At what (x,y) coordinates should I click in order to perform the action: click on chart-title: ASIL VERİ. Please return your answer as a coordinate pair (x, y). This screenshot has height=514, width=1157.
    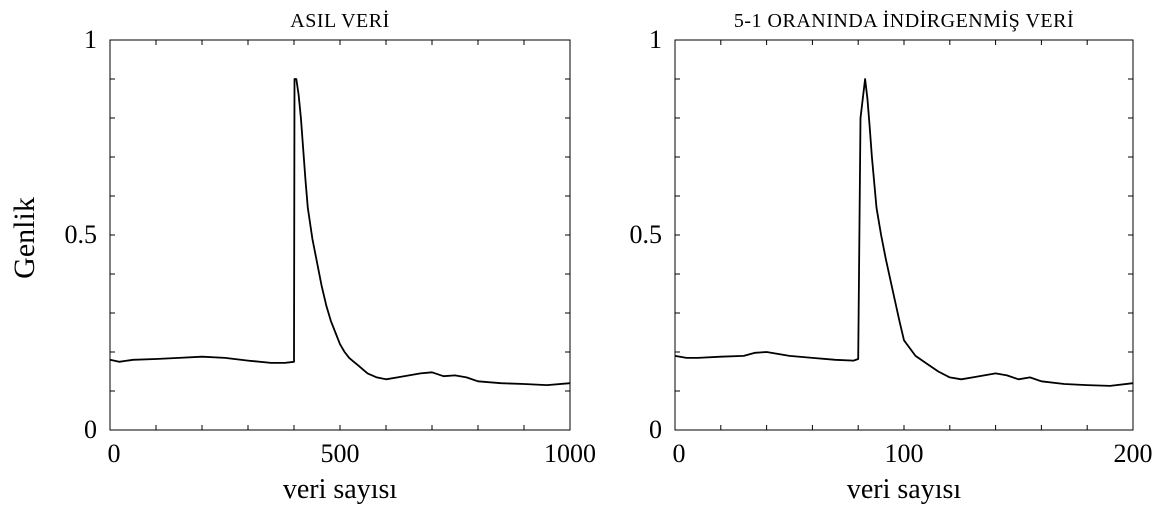
    Looking at the image, I should click on (340, 20).